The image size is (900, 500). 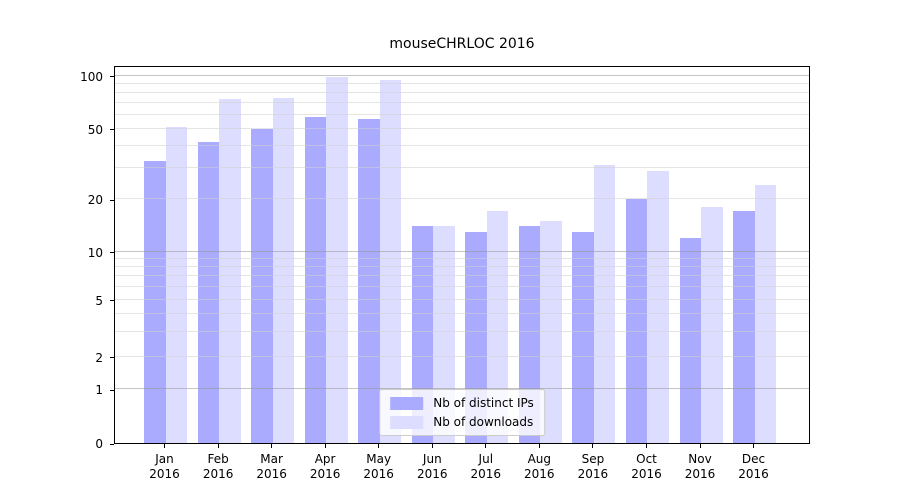 What do you see at coordinates (91, 76) in the screenshot?
I see `y-axis-label: 100` at bounding box center [91, 76].